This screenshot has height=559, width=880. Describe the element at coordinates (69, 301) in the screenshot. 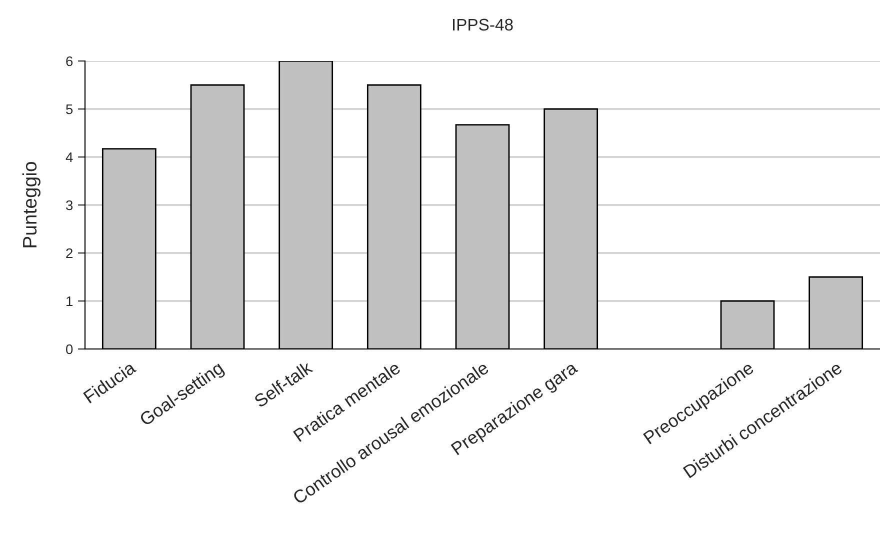

I see `y-tick-label: 1` at that location.